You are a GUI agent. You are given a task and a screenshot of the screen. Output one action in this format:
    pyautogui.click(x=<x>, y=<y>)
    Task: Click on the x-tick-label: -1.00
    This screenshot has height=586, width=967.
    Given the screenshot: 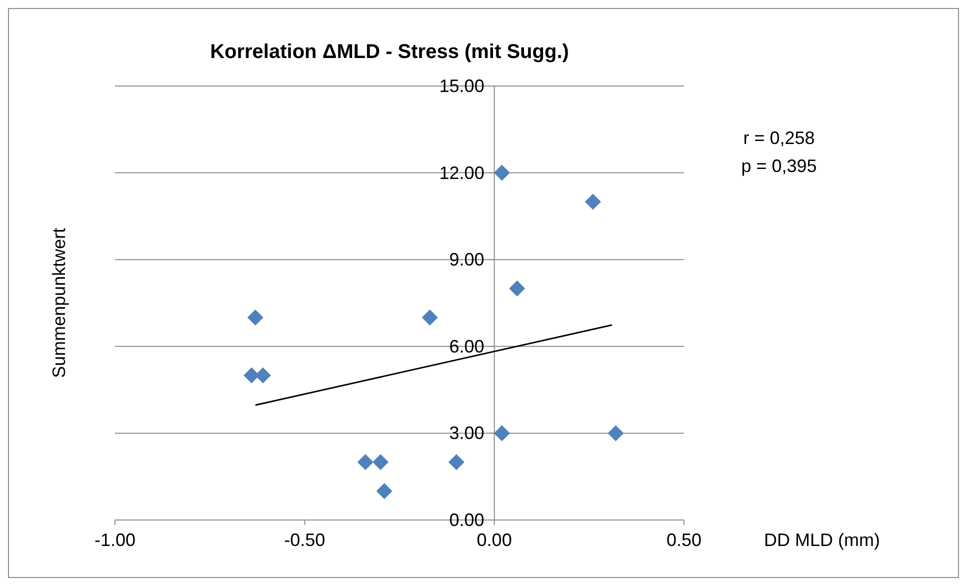 What is the action you would take?
    pyautogui.click(x=115, y=540)
    